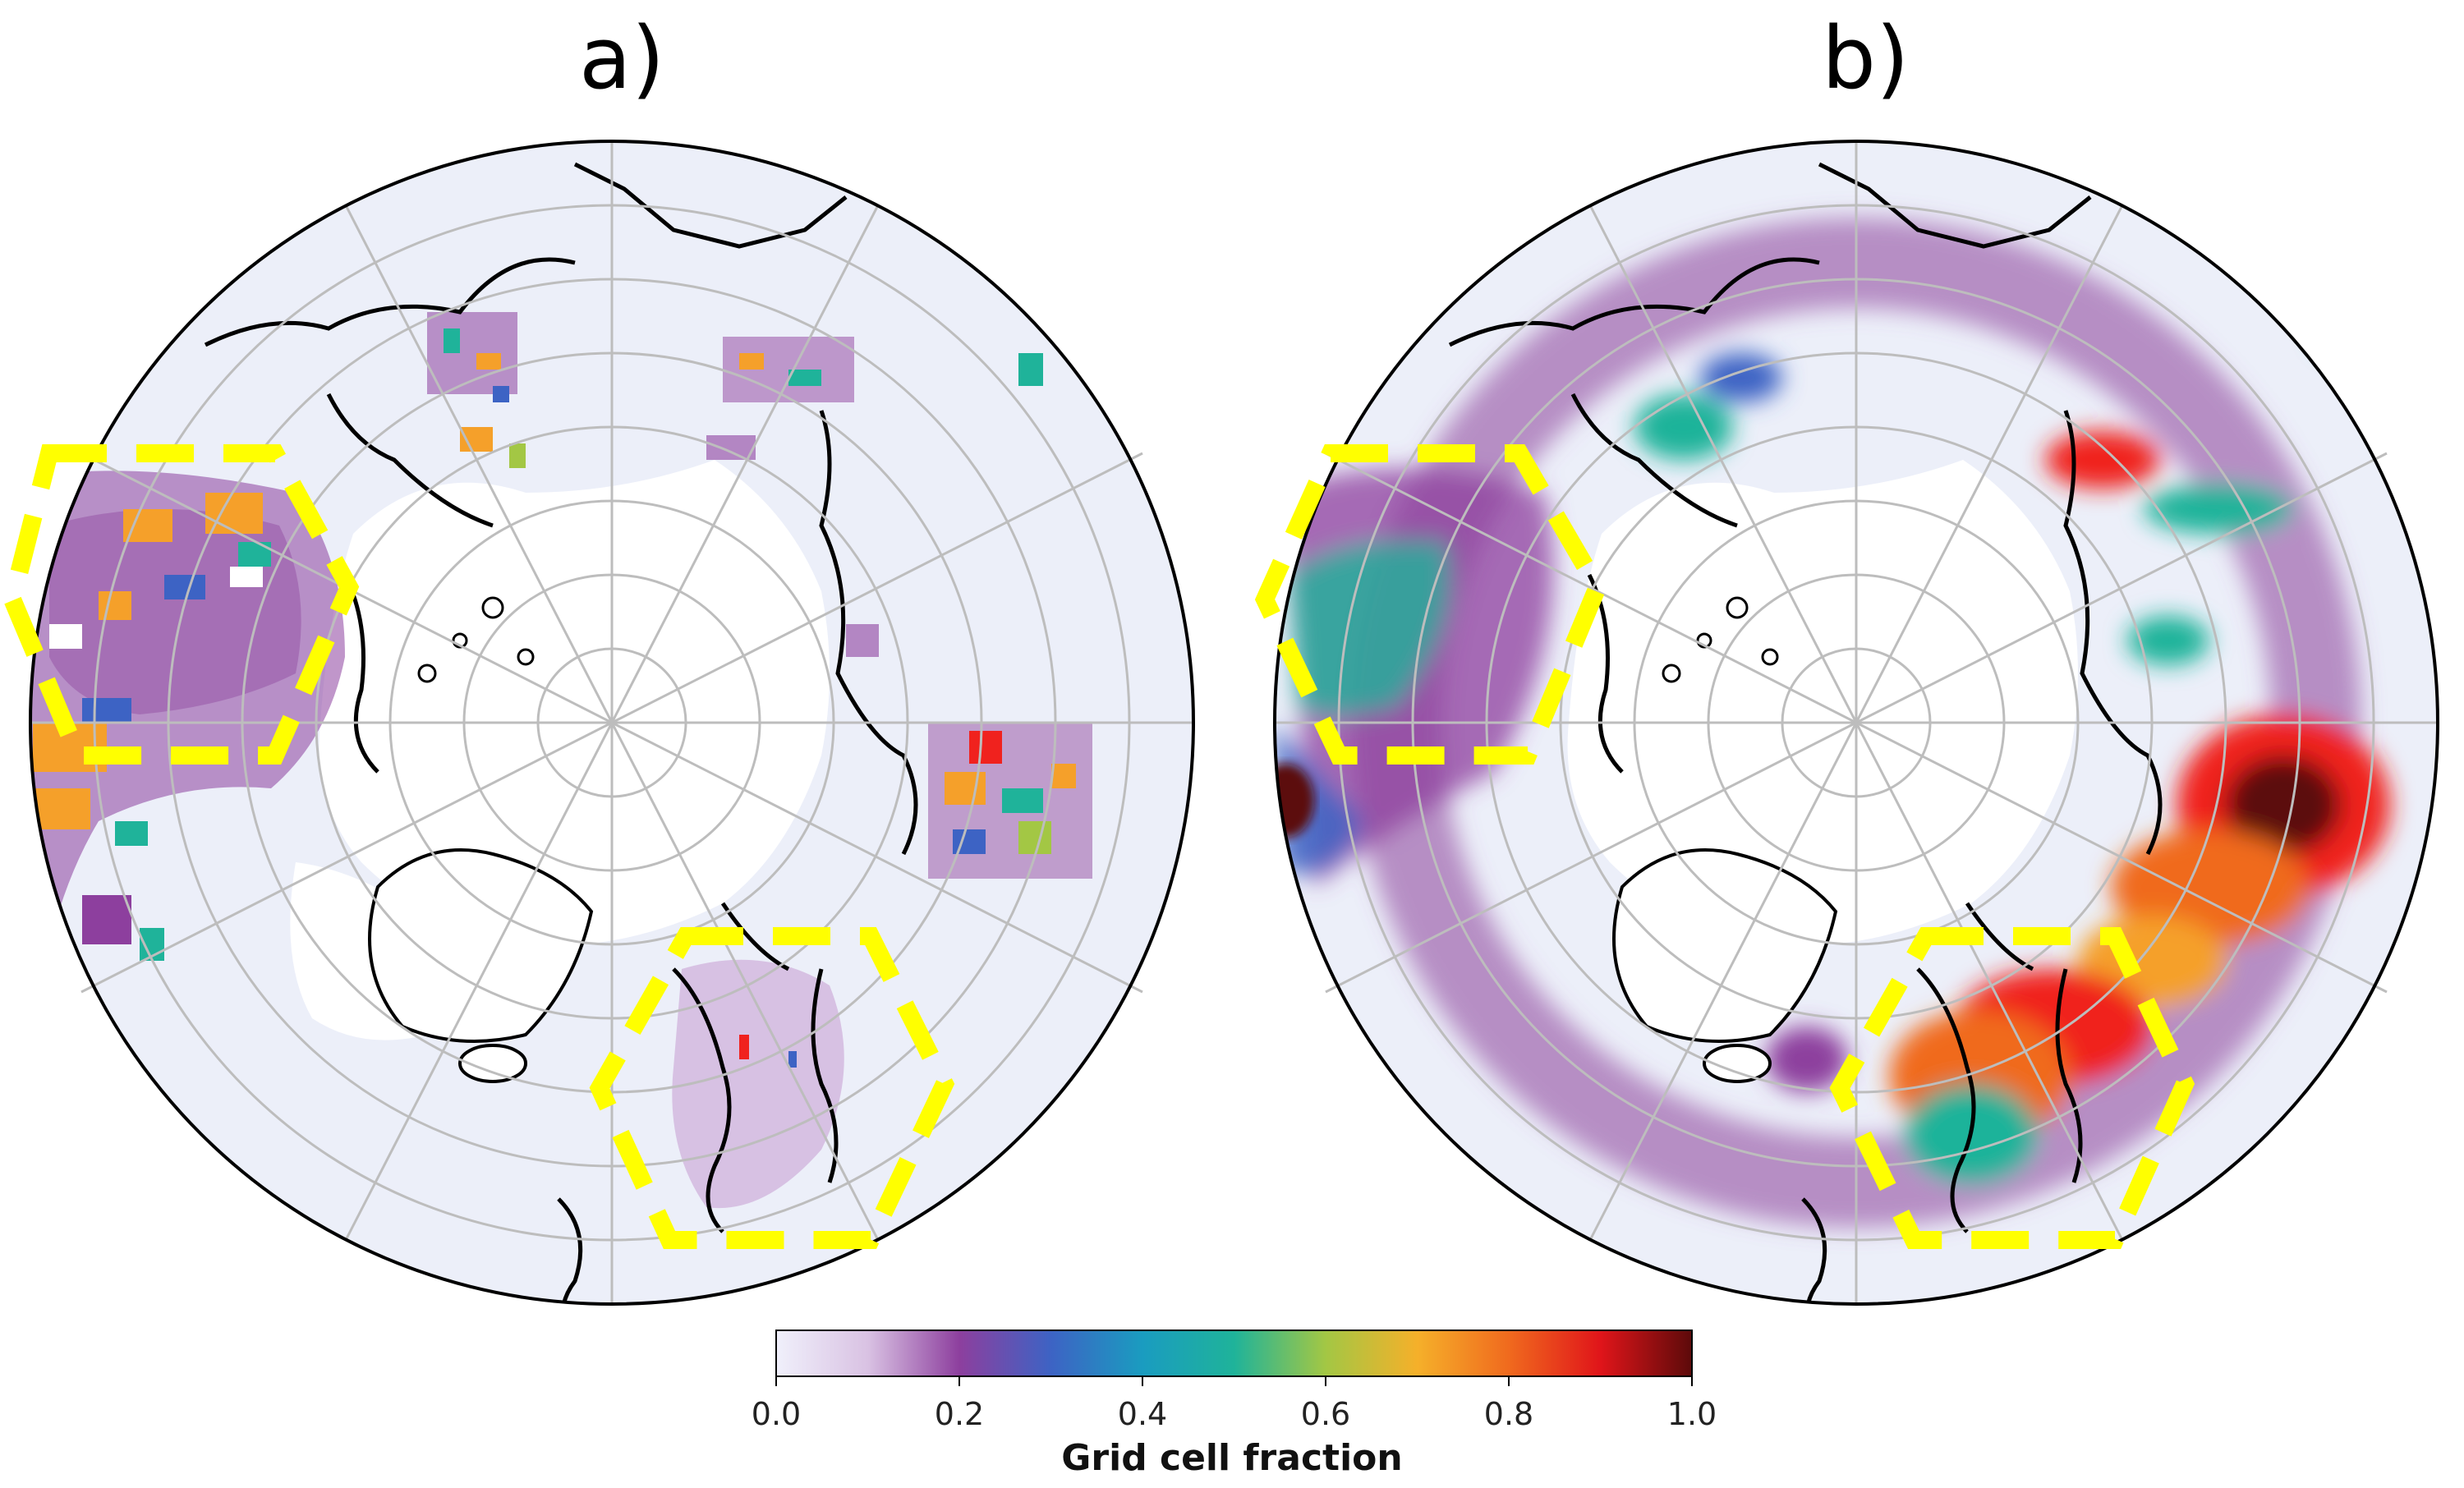 The height and width of the screenshot is (1488, 2464). I want to click on colorbar-tick-3: 0.6, so click(1325, 1414).